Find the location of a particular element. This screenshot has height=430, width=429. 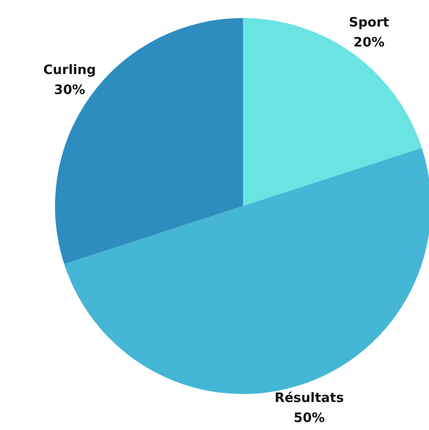

slice-label: Résultats is located at coordinates (309, 398).